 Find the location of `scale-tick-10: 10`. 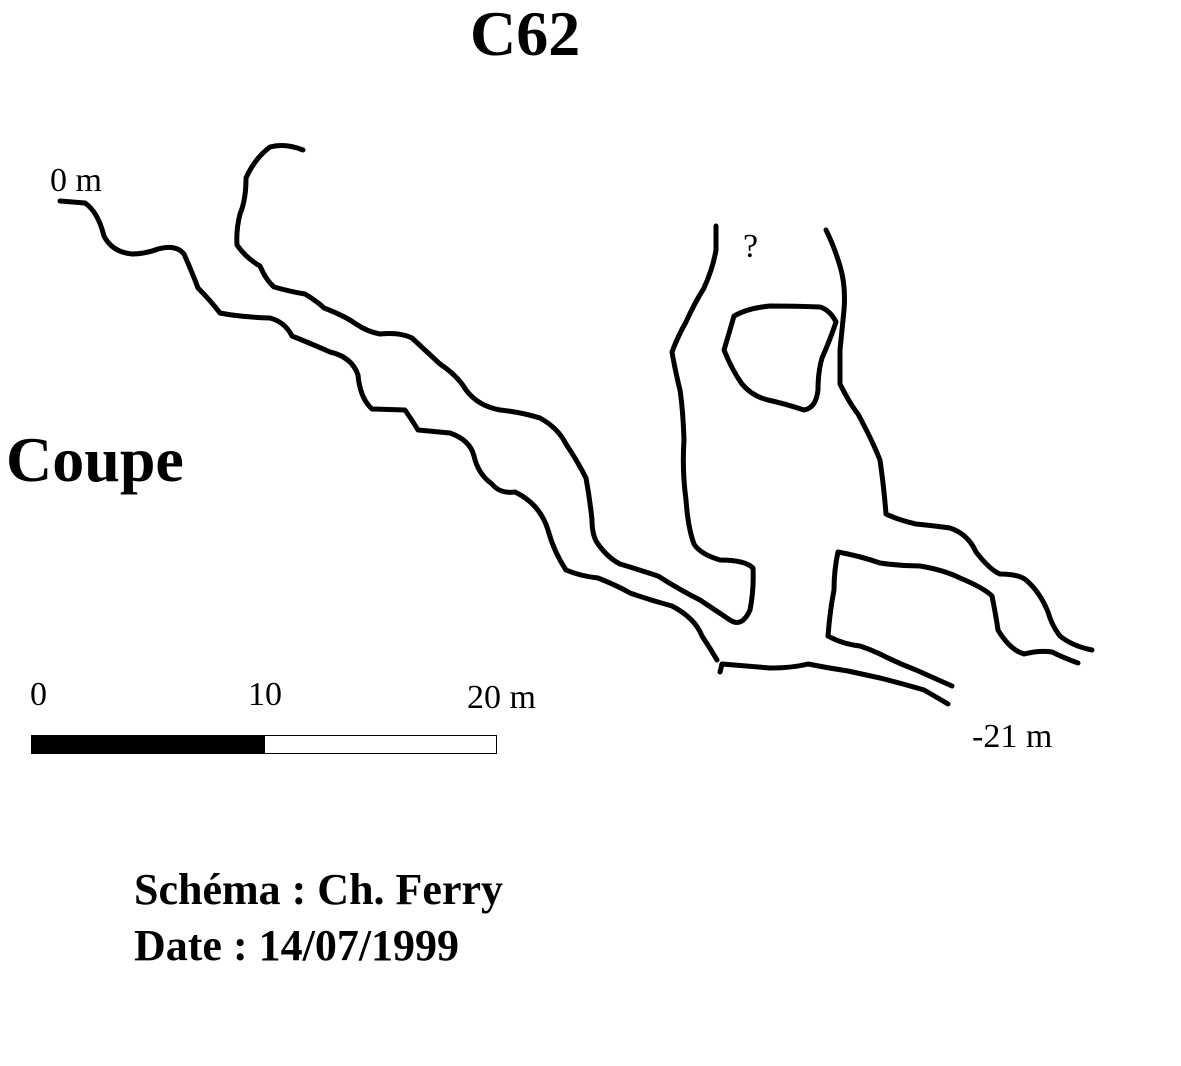

scale-tick-10: 10 is located at coordinates (265, 694).